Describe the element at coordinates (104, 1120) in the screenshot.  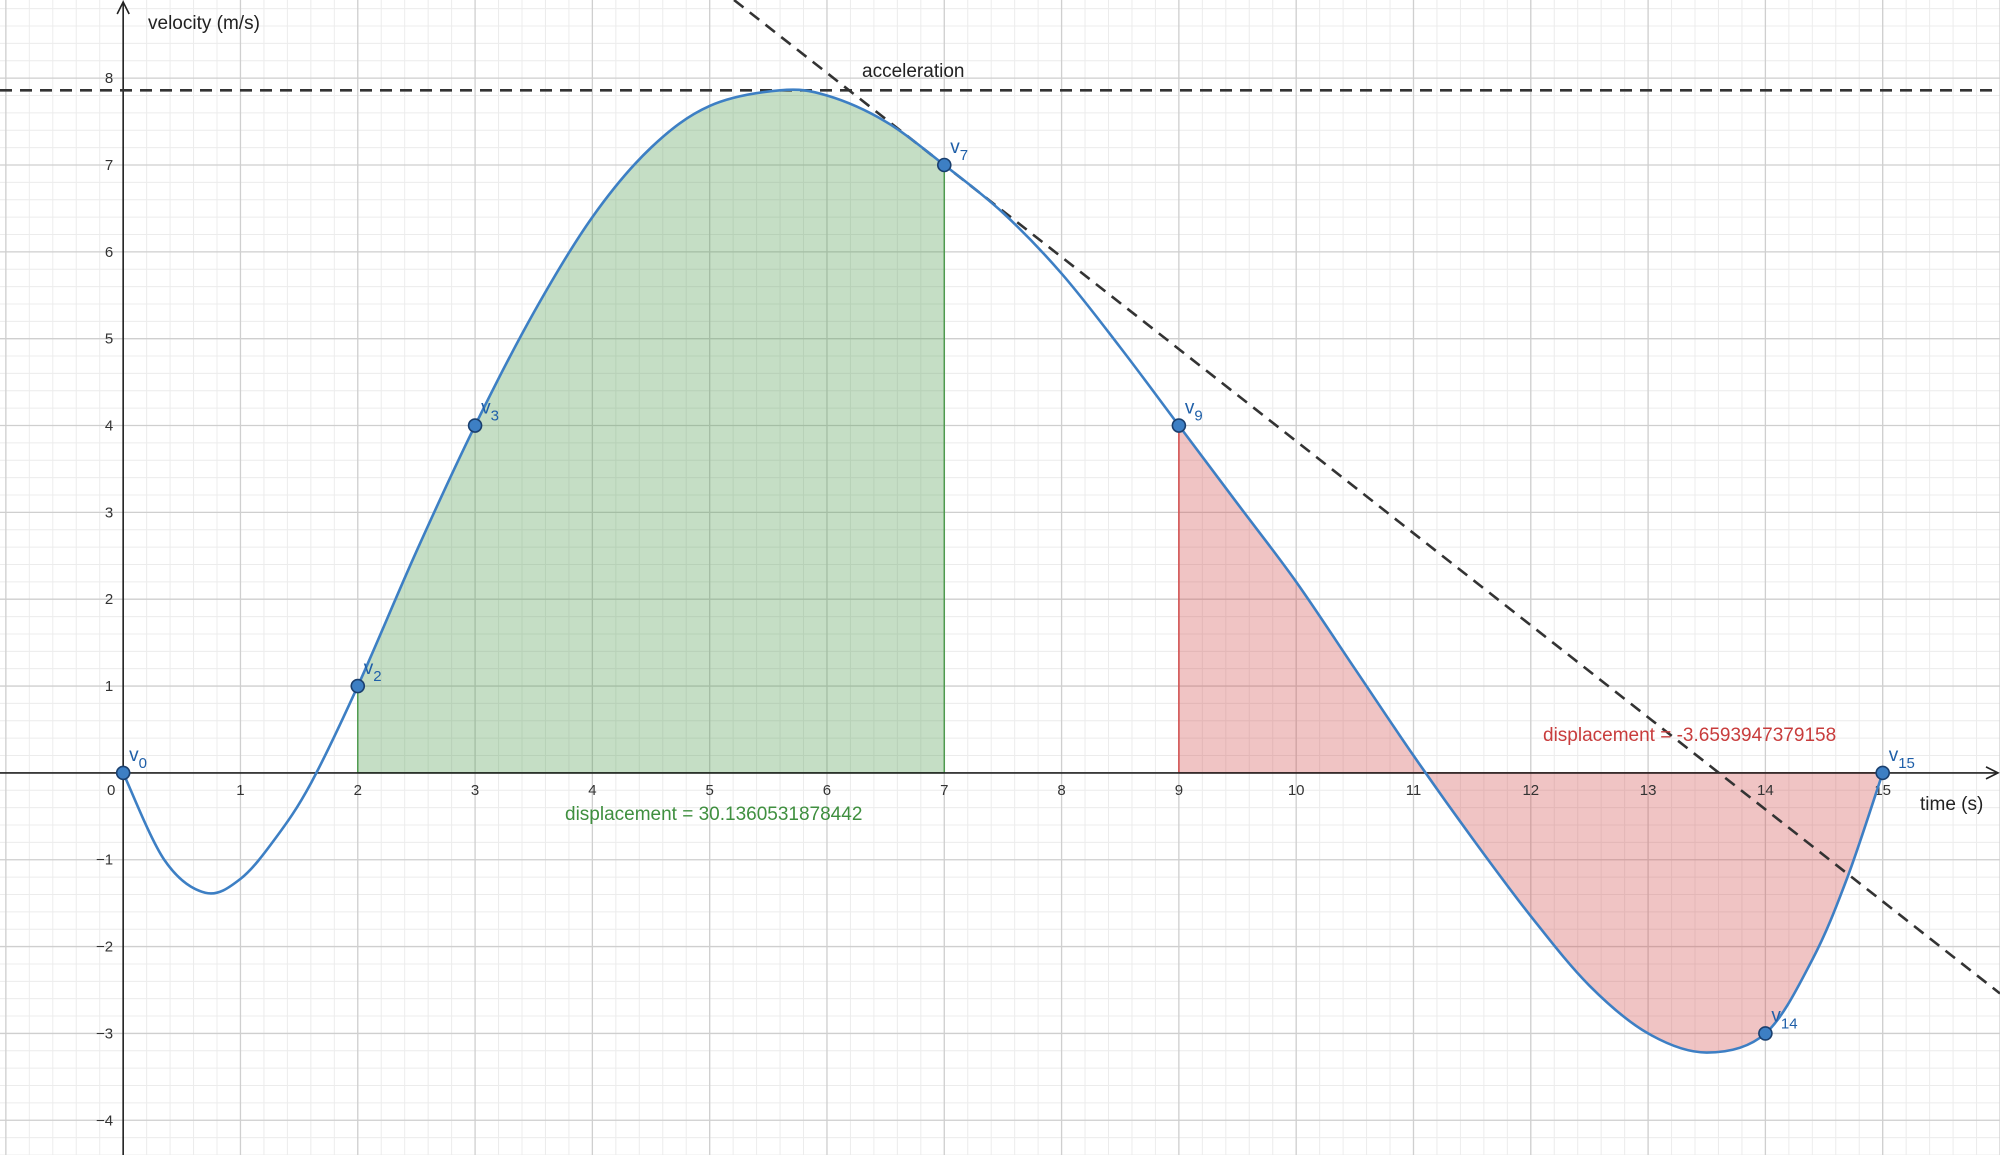
I see `y-tick-label: −4` at that location.